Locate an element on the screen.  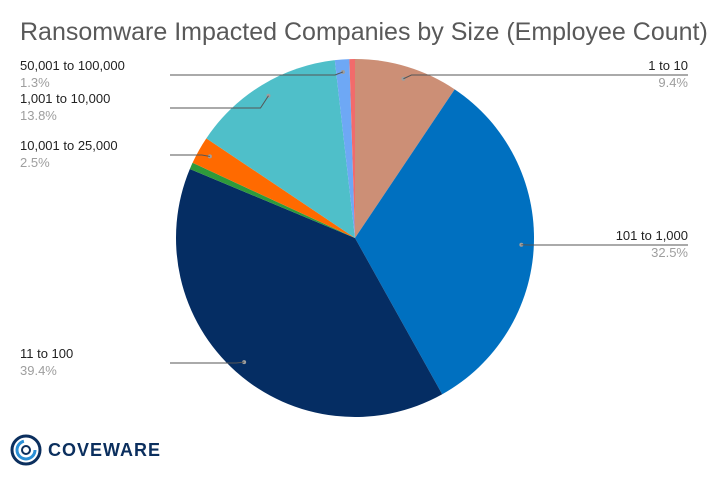
coveware-logo: COVEWARE is located at coordinates (85, 450).